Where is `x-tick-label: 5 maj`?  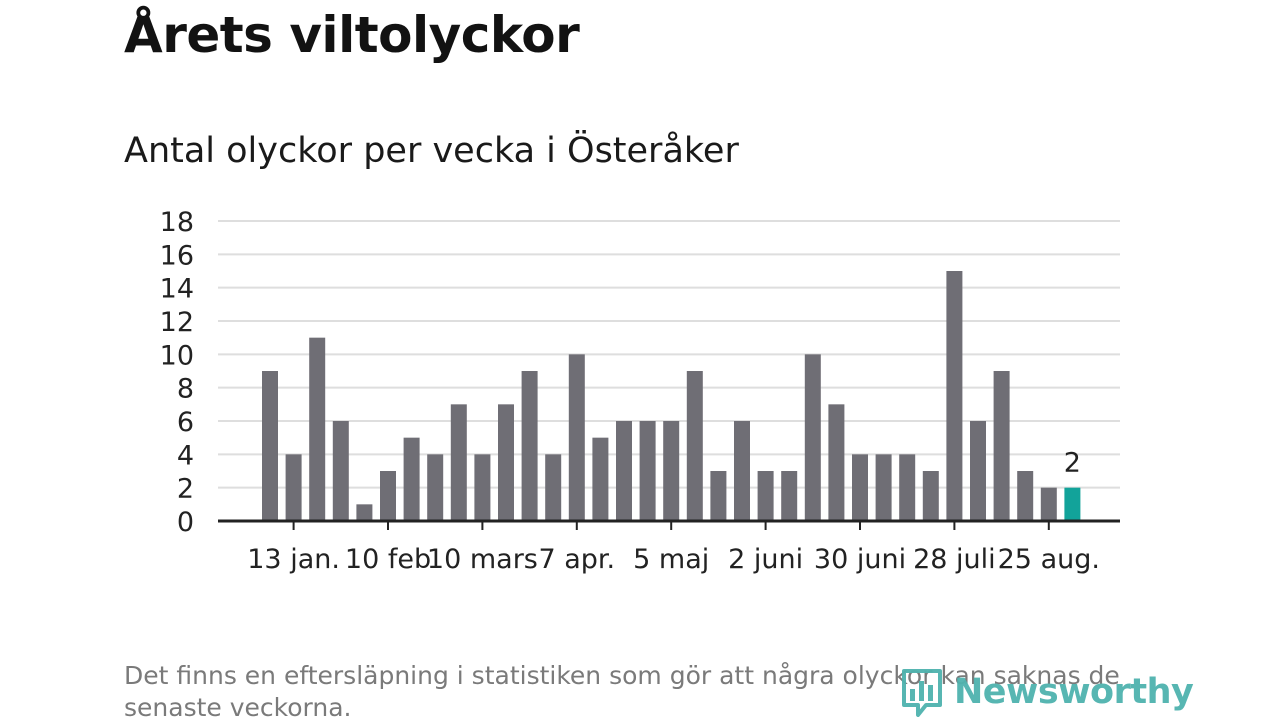
x-tick-label: 5 maj is located at coordinates (671, 559).